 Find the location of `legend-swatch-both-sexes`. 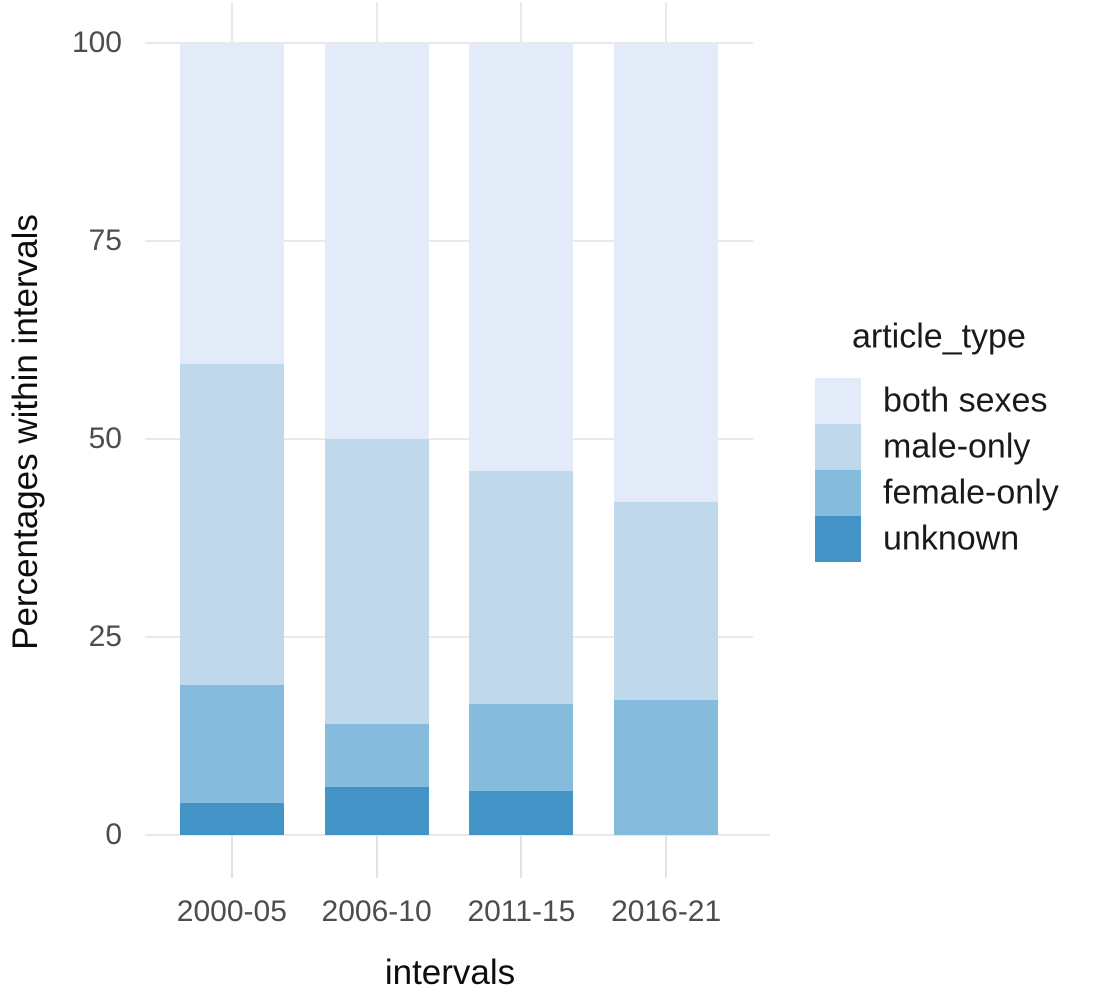

legend-swatch-both-sexes is located at coordinates (838, 401).